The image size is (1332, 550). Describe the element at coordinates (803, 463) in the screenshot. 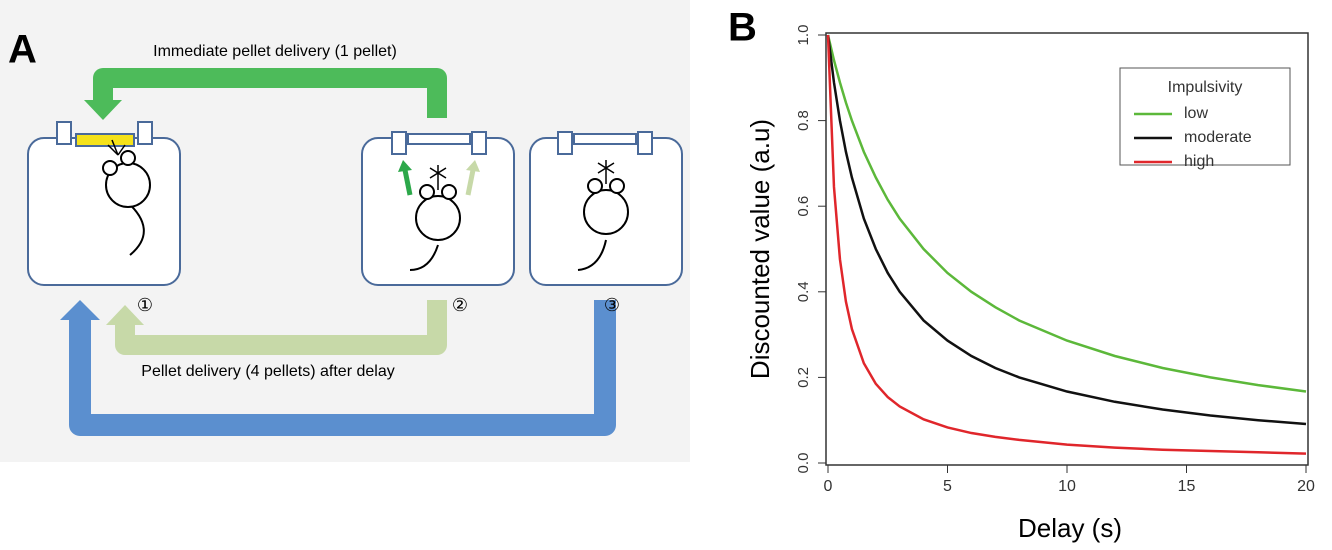

I see `y-tick-label: 0.0` at that location.